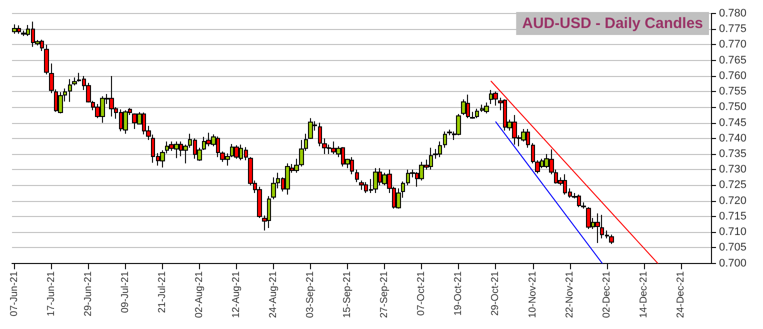 This screenshot has height=329, width=763. I want to click on y-tick-label: 0.710, so click(733, 232).